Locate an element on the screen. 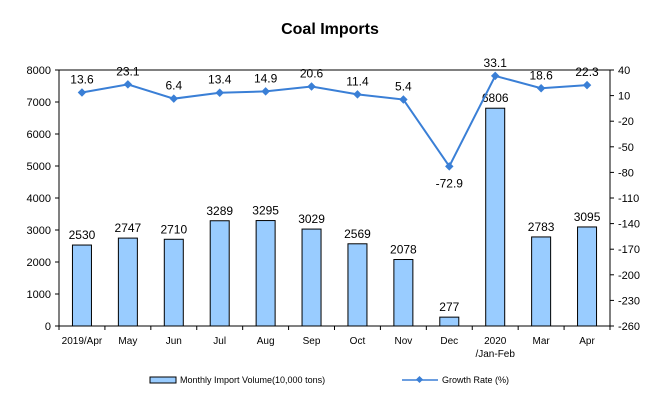  line-value-label: 23.1 is located at coordinates (128, 71).